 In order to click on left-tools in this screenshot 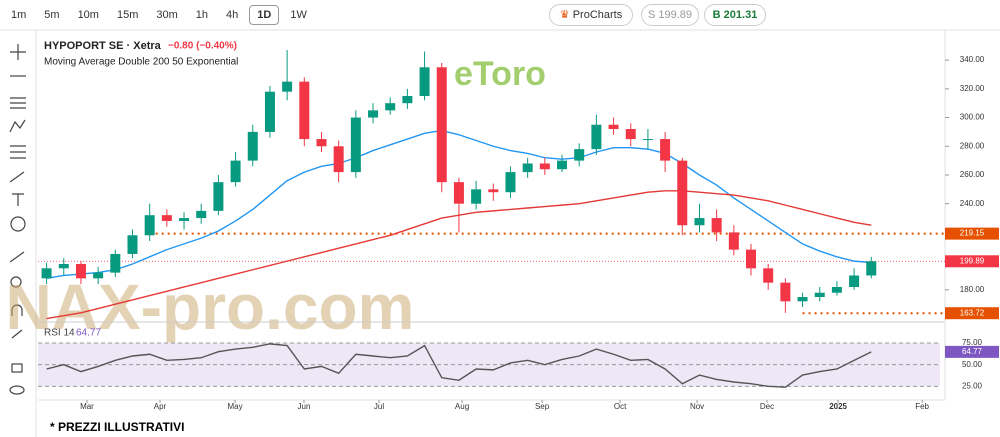, I will do `click(17, 219)`.